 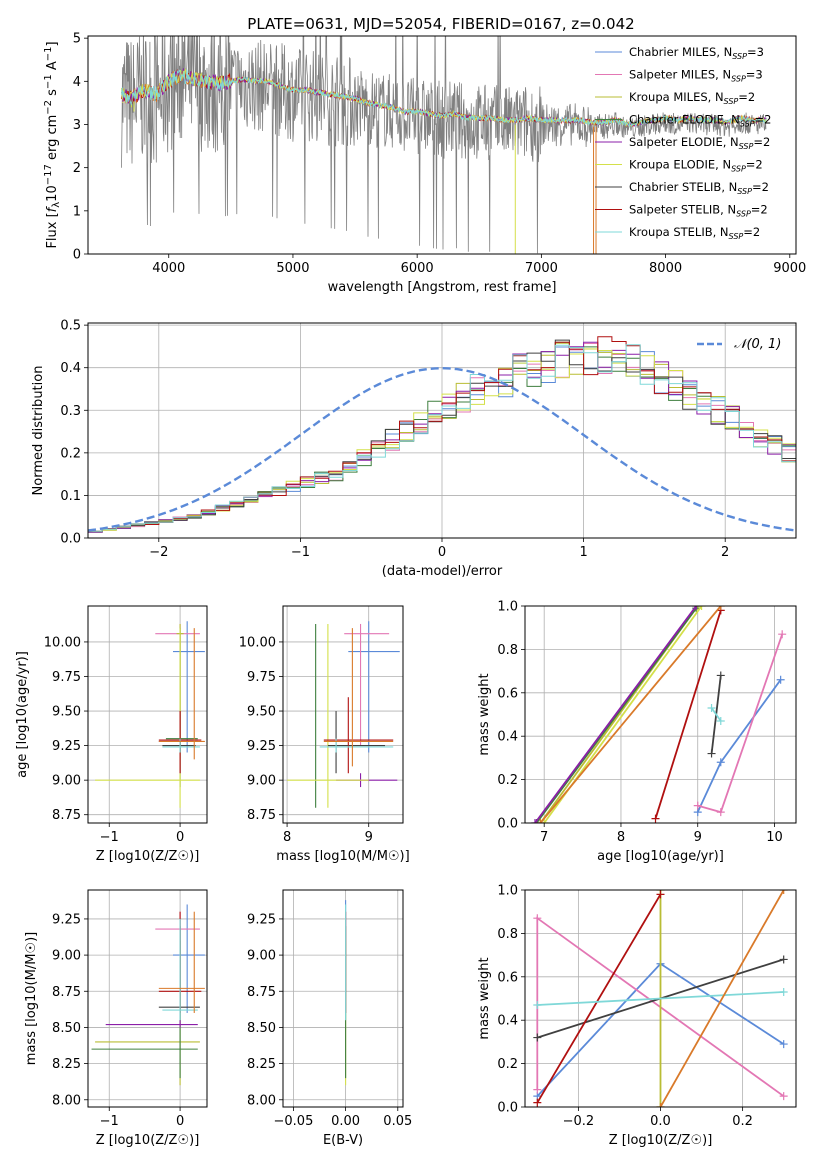 I want to click on spectrum-plot, so click(x=444, y=145).